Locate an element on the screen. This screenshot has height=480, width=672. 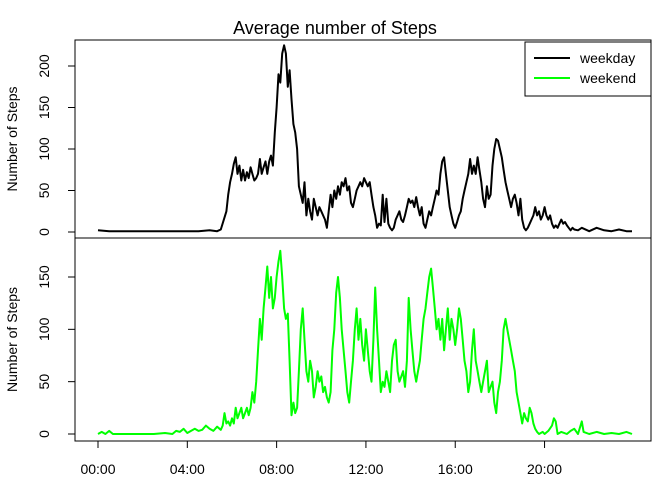
y-tick-label-weekday-4: 200 is located at coordinates (44, 66).